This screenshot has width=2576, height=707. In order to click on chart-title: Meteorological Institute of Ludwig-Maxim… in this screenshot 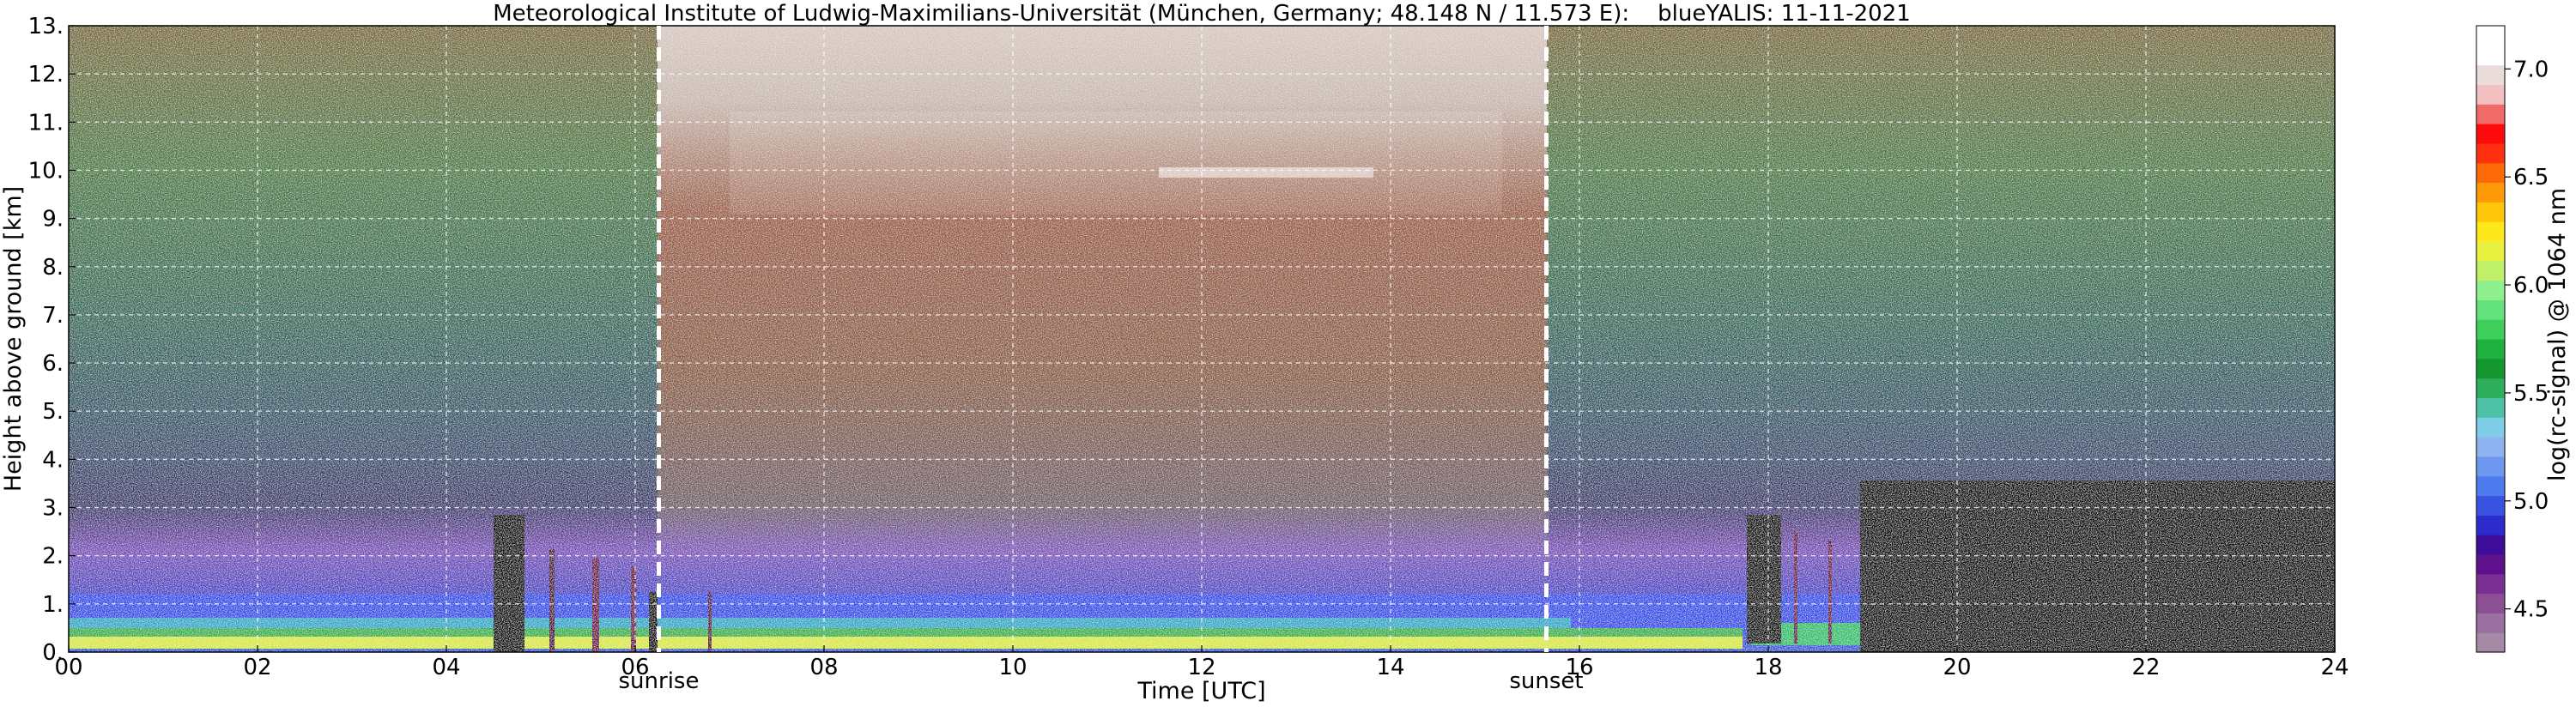, I will do `click(1202, 14)`.